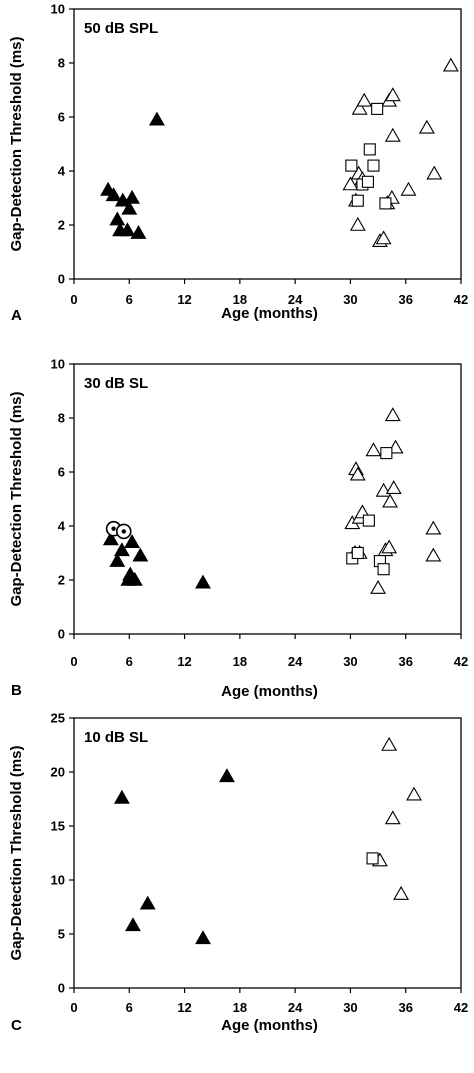  What do you see at coordinates (58, 364) in the screenshot?
I see `y-tick-label: 10` at bounding box center [58, 364].